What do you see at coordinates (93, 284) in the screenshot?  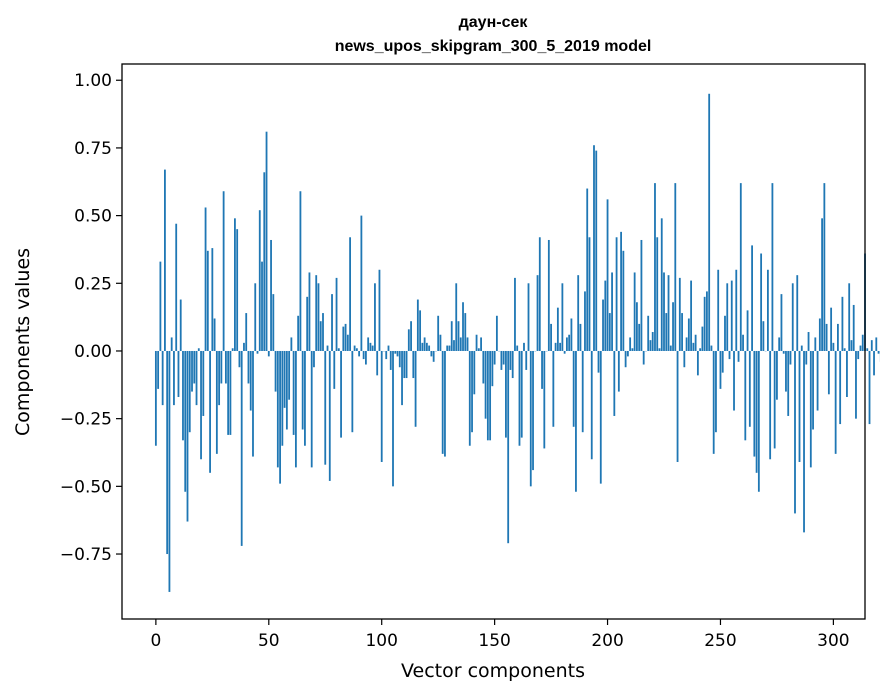 I see `y-tick-label: 0.25` at bounding box center [93, 284].